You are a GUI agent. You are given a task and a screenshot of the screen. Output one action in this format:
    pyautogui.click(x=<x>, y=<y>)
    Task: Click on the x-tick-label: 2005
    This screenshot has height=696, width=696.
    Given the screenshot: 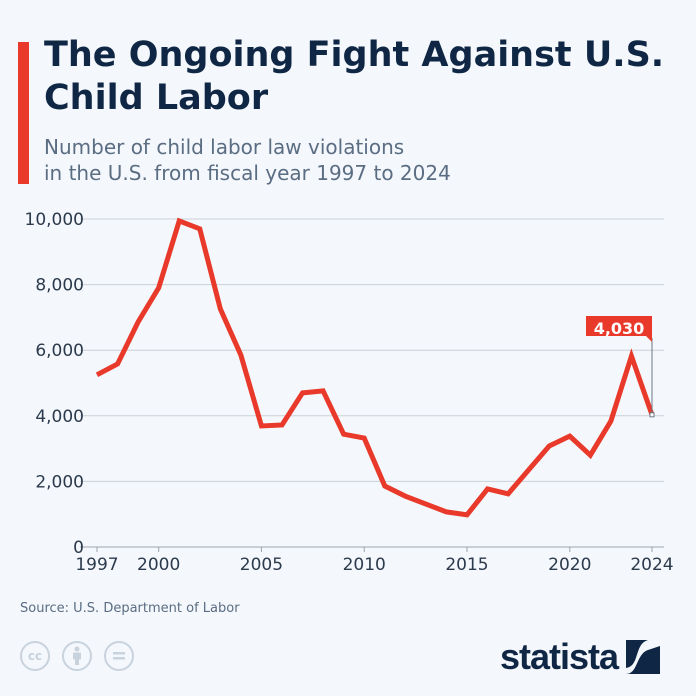 What is the action you would take?
    pyautogui.click(x=261, y=565)
    